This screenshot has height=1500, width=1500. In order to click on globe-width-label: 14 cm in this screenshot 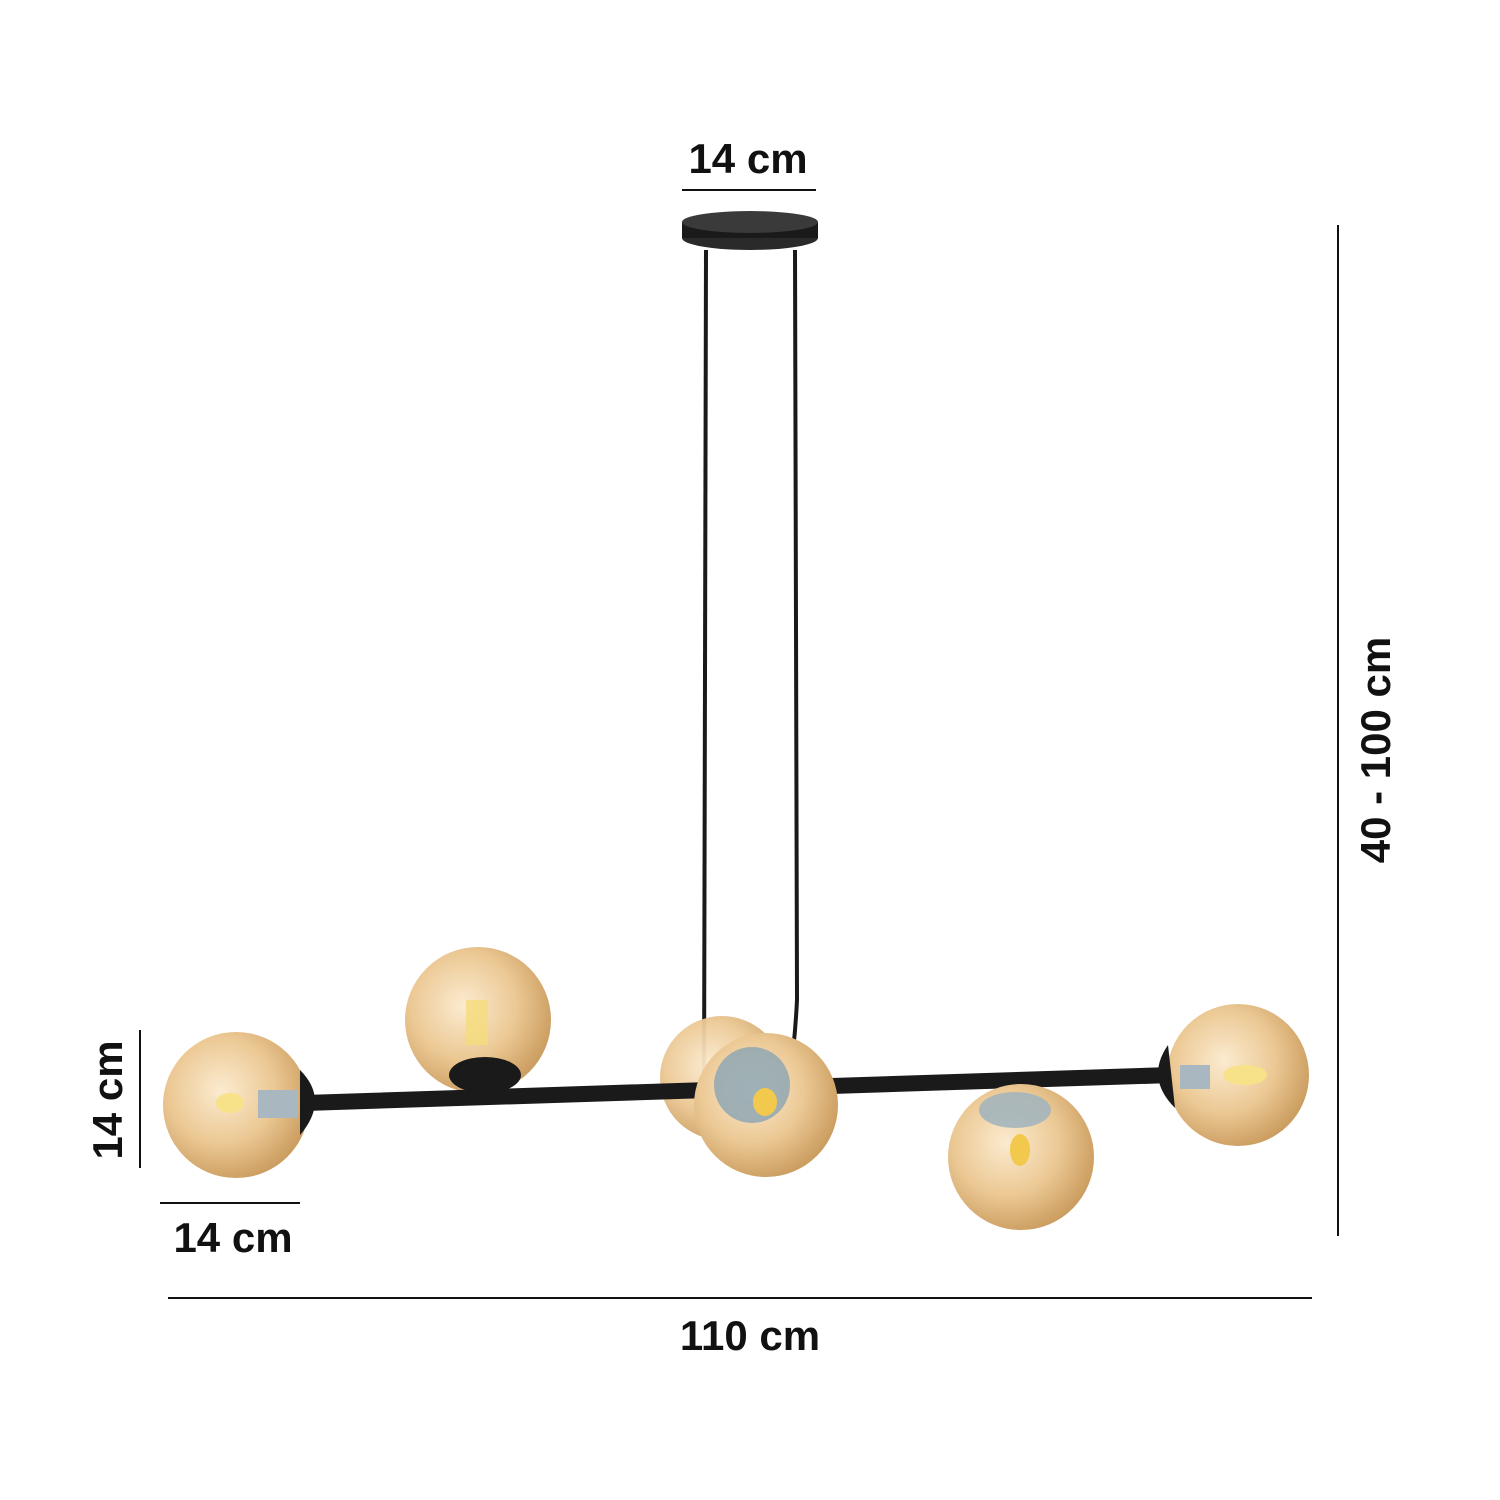, I will do `click(232, 1237)`.